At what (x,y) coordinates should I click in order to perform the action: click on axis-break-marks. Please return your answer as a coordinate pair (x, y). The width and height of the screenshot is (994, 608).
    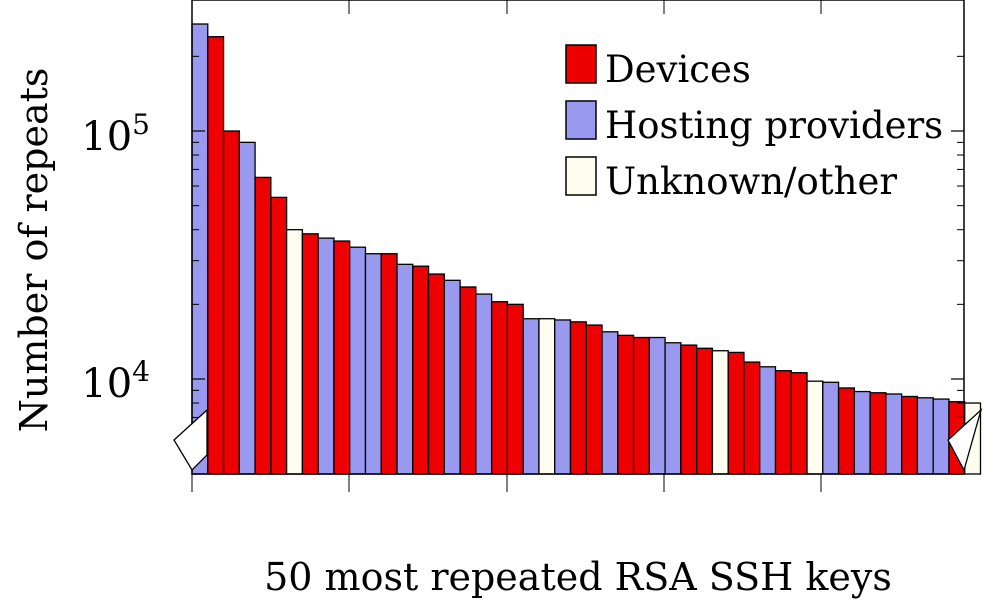
    Looking at the image, I should click on (578, 439).